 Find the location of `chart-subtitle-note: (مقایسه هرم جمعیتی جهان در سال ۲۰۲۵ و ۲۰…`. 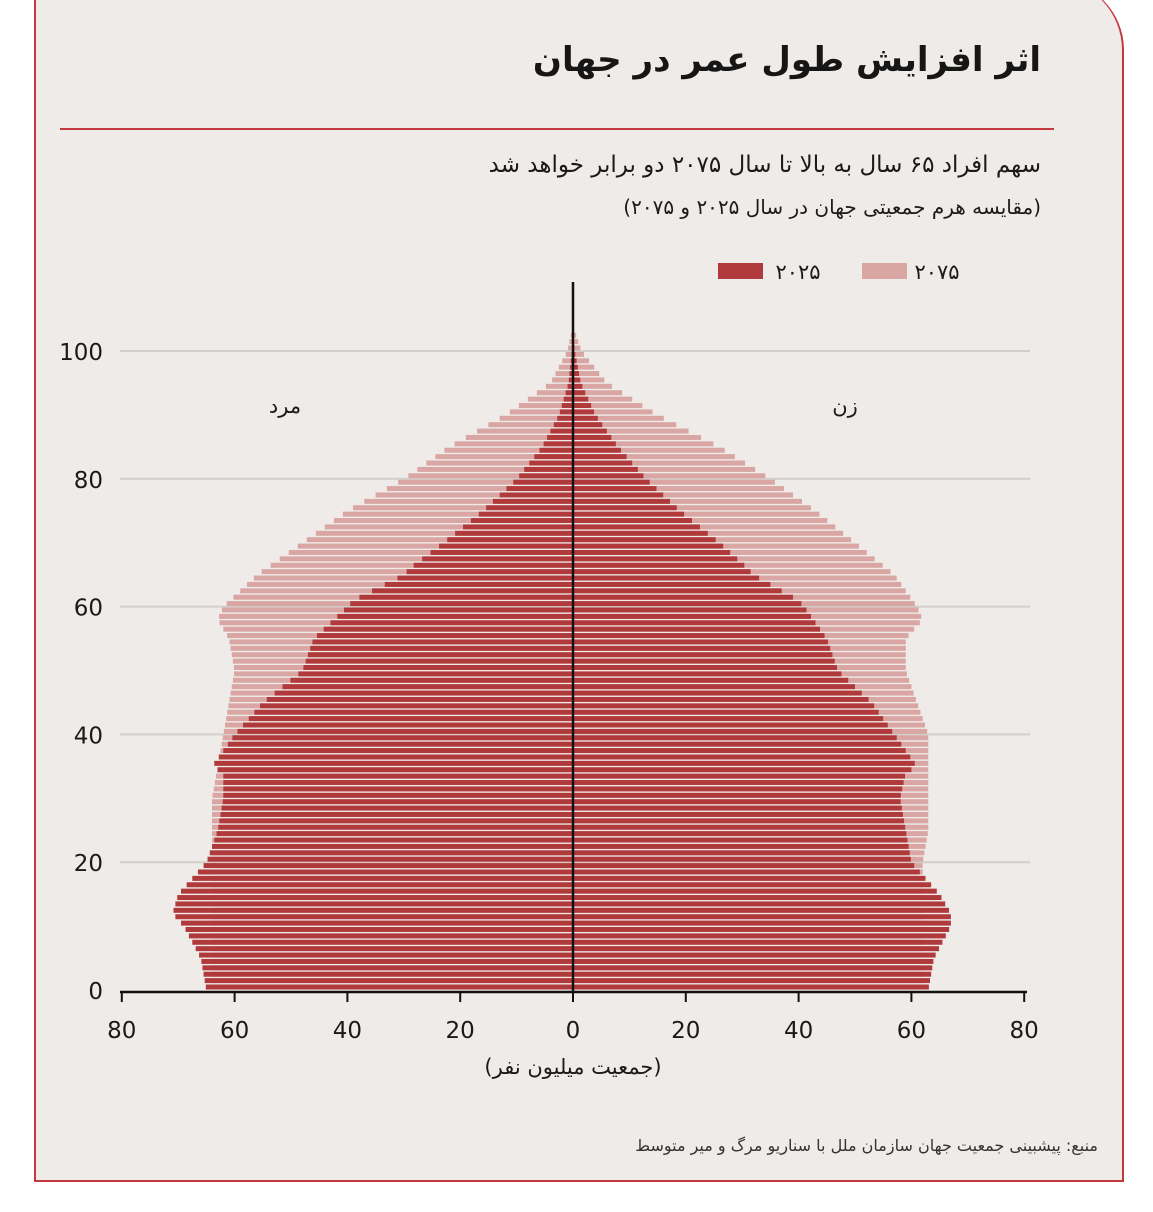

chart-subtitle-note: (مقایسه هرم جمعیتی جهان در سال ۲۰۲۵ و ۲۰… is located at coordinates (832, 207).